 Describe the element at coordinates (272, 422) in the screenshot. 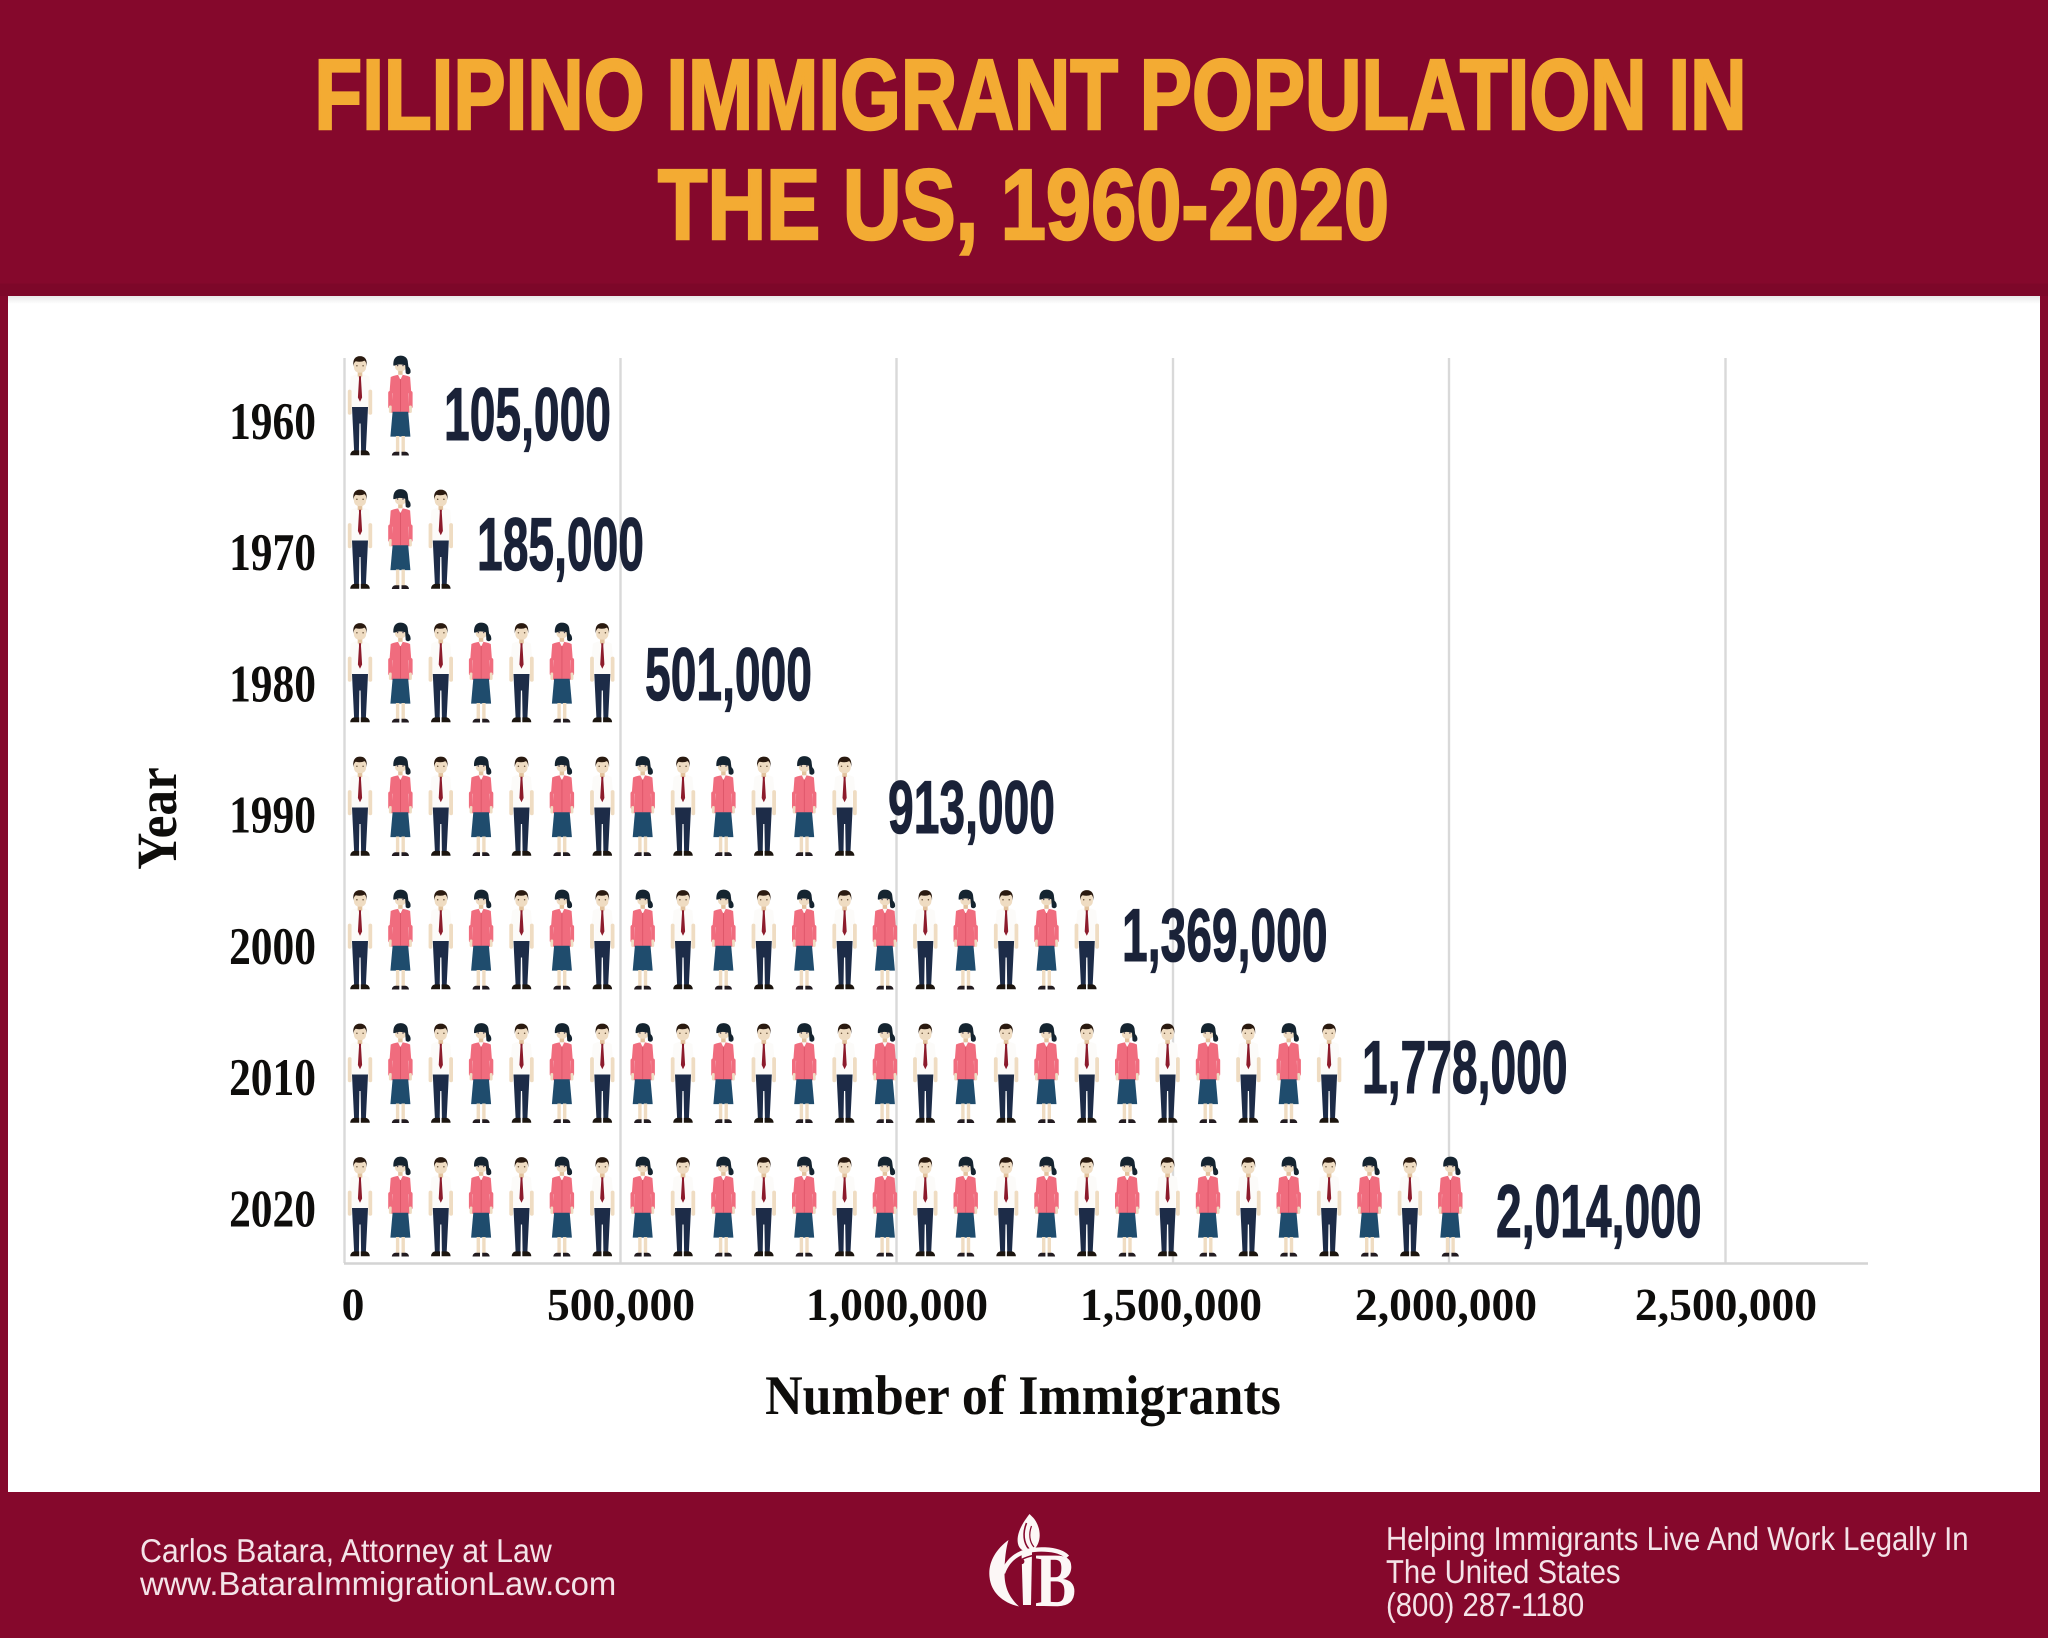

I see `svg-text: 1960` at that location.